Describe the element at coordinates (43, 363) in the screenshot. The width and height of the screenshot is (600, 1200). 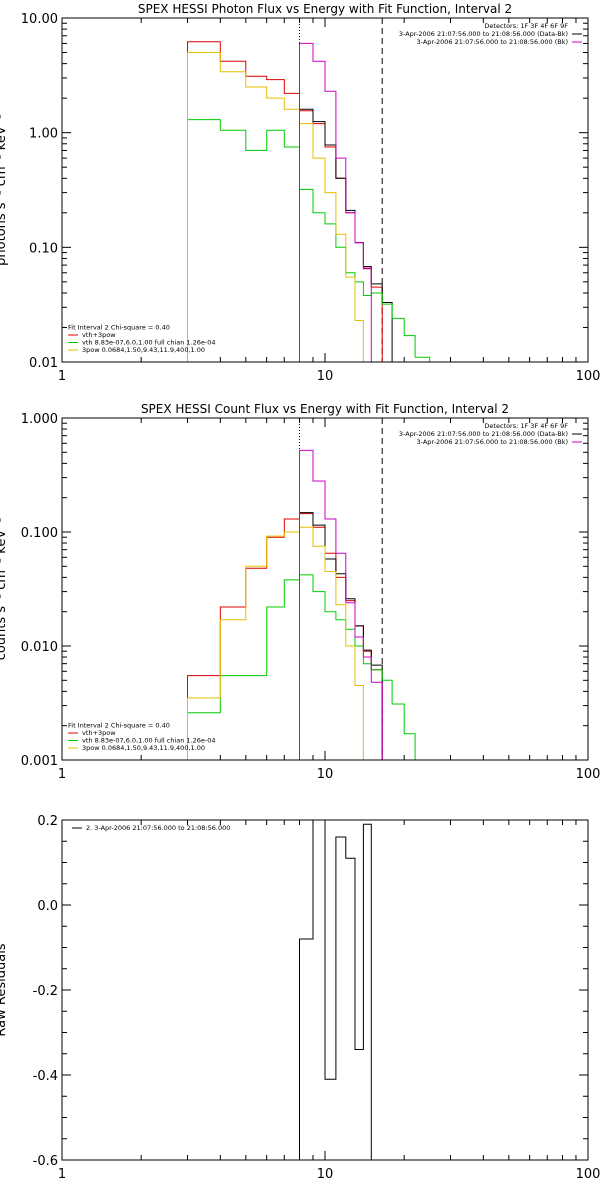
I see `y-tick-label: 0.01` at that location.